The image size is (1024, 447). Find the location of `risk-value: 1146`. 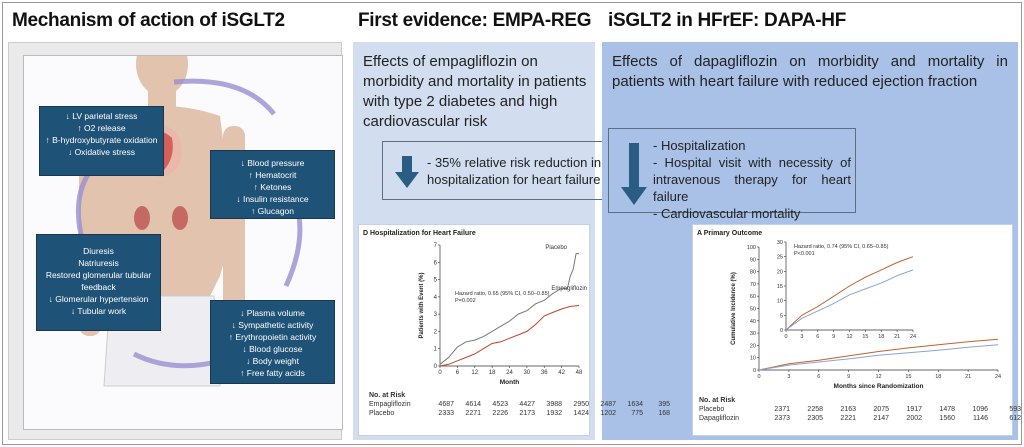

risk-value: 1146 is located at coordinates (980, 418).